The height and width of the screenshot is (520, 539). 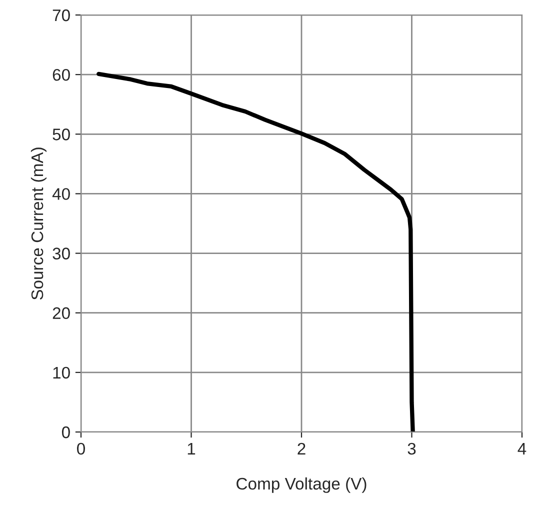 What do you see at coordinates (66, 432) in the screenshot?
I see `y-tick-label: 0` at bounding box center [66, 432].